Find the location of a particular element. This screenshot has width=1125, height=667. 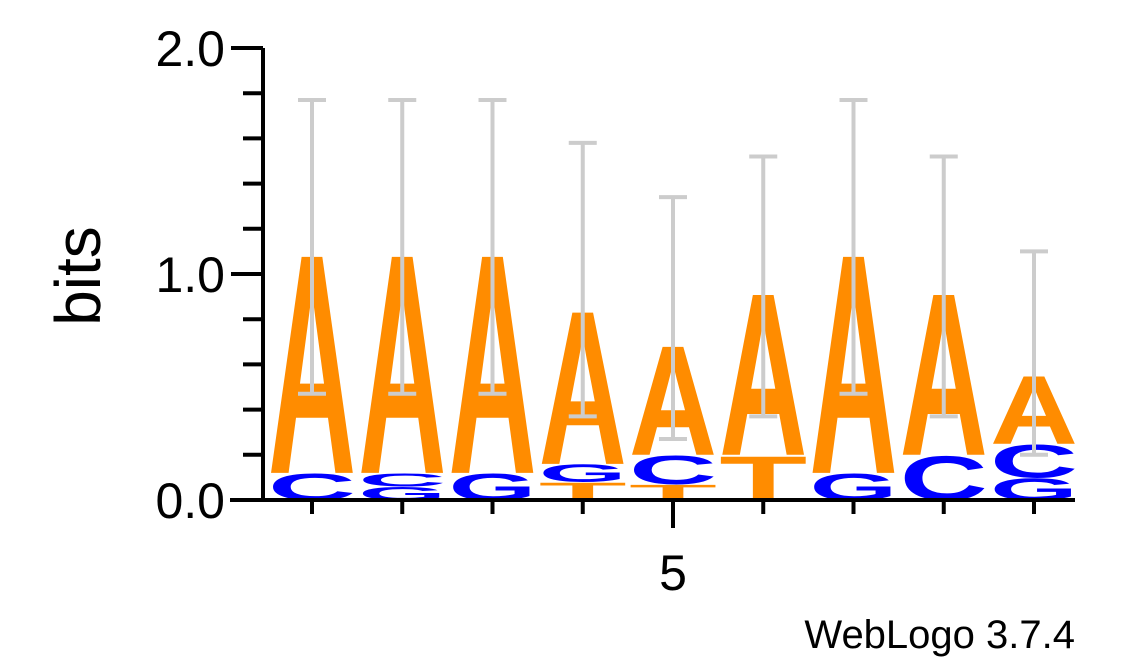

y-axis-label: bits is located at coordinates (78, 276).